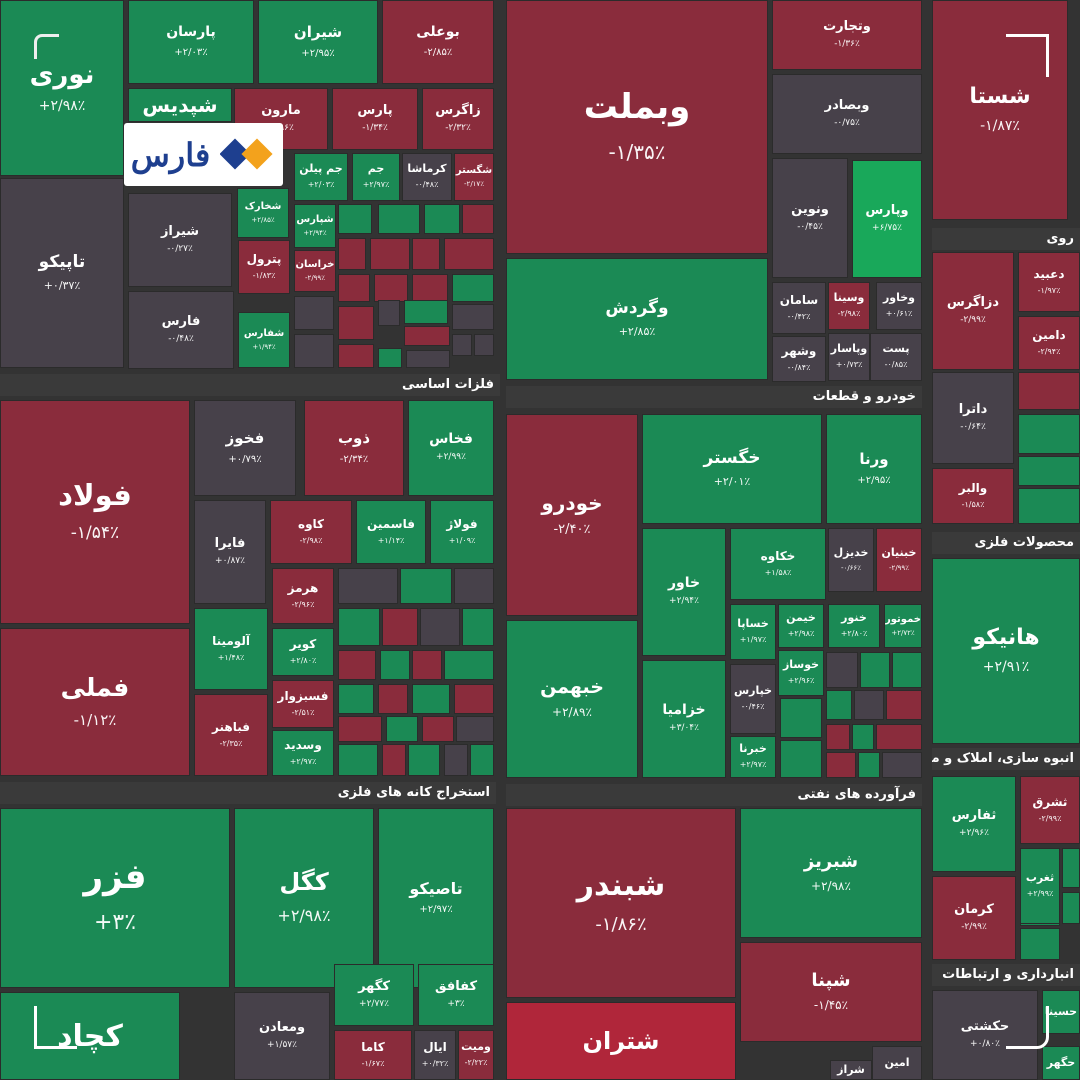 This screenshot has width=1080, height=1080. I want to click on stock-tile: فخوز +۰/۷۹٪, so click(245, 448).